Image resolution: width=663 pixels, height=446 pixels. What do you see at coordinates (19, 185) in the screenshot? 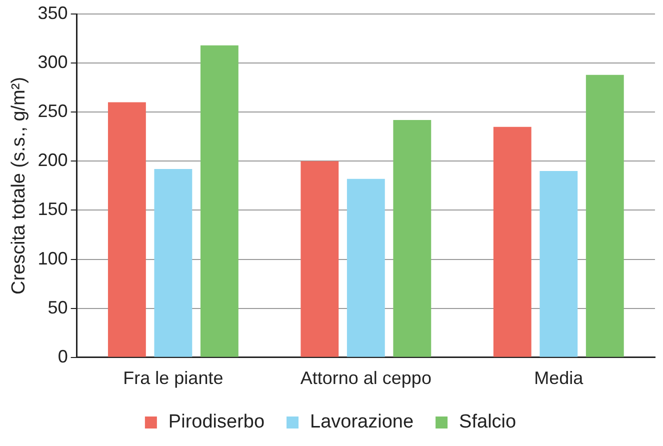
I see `y-axis-title: Crescita totale (s.s., g/m²)` at bounding box center [19, 185].